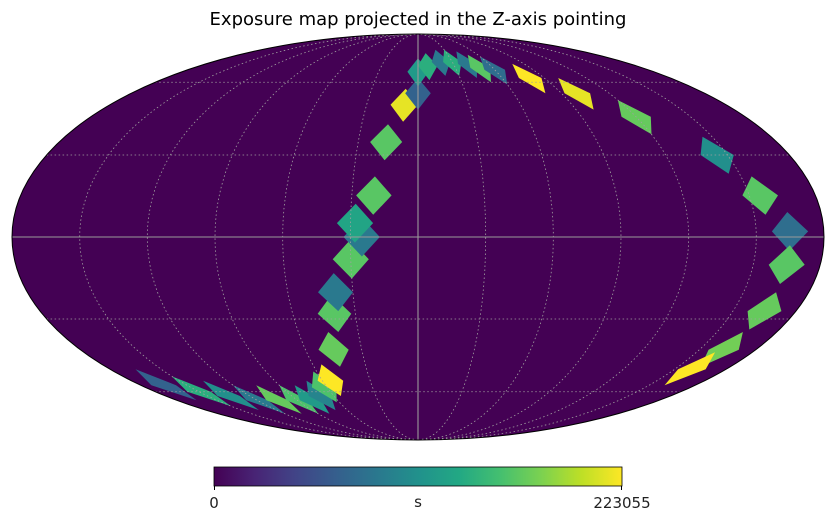 This screenshot has width=836, height=521. What do you see at coordinates (214, 503) in the screenshot?
I see `colorbar-min-label: 0` at bounding box center [214, 503].